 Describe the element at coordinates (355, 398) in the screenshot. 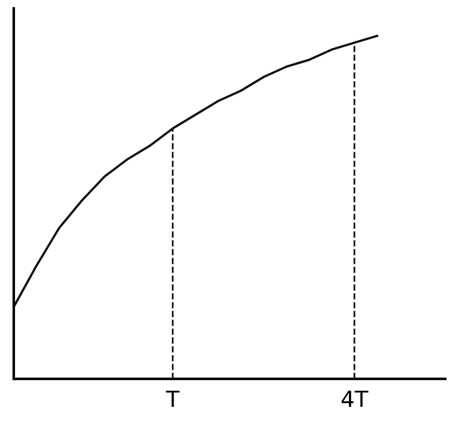

I see `x-tick-label: 4T` at that location.